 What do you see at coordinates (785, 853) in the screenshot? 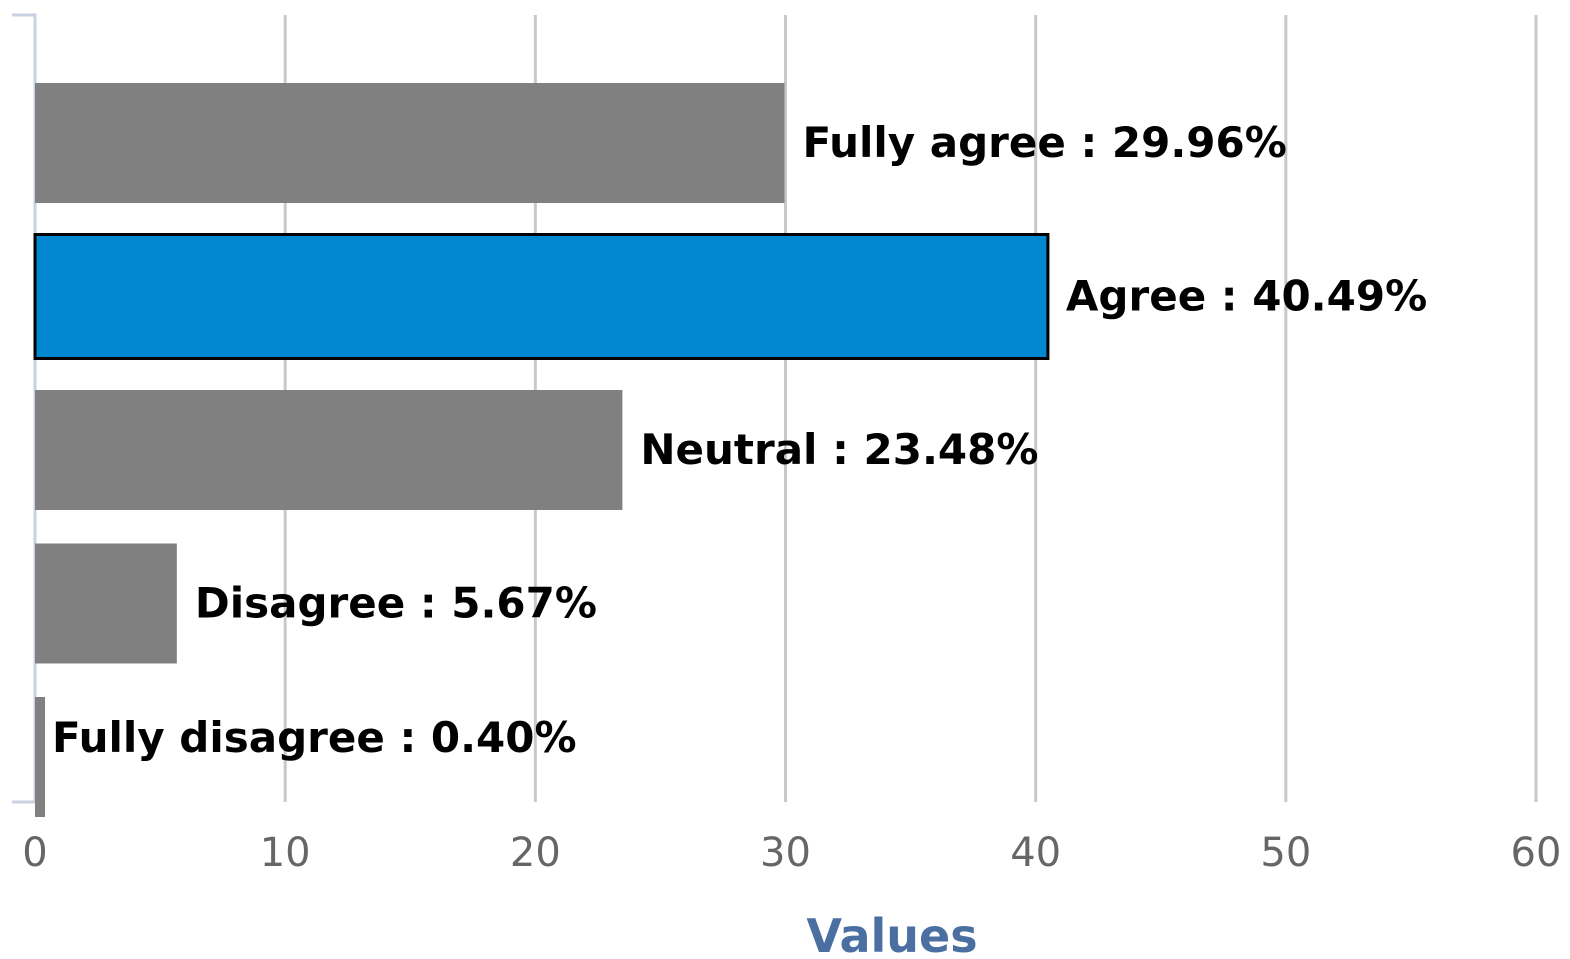
I see `x-tick-label: 30` at bounding box center [785, 853].